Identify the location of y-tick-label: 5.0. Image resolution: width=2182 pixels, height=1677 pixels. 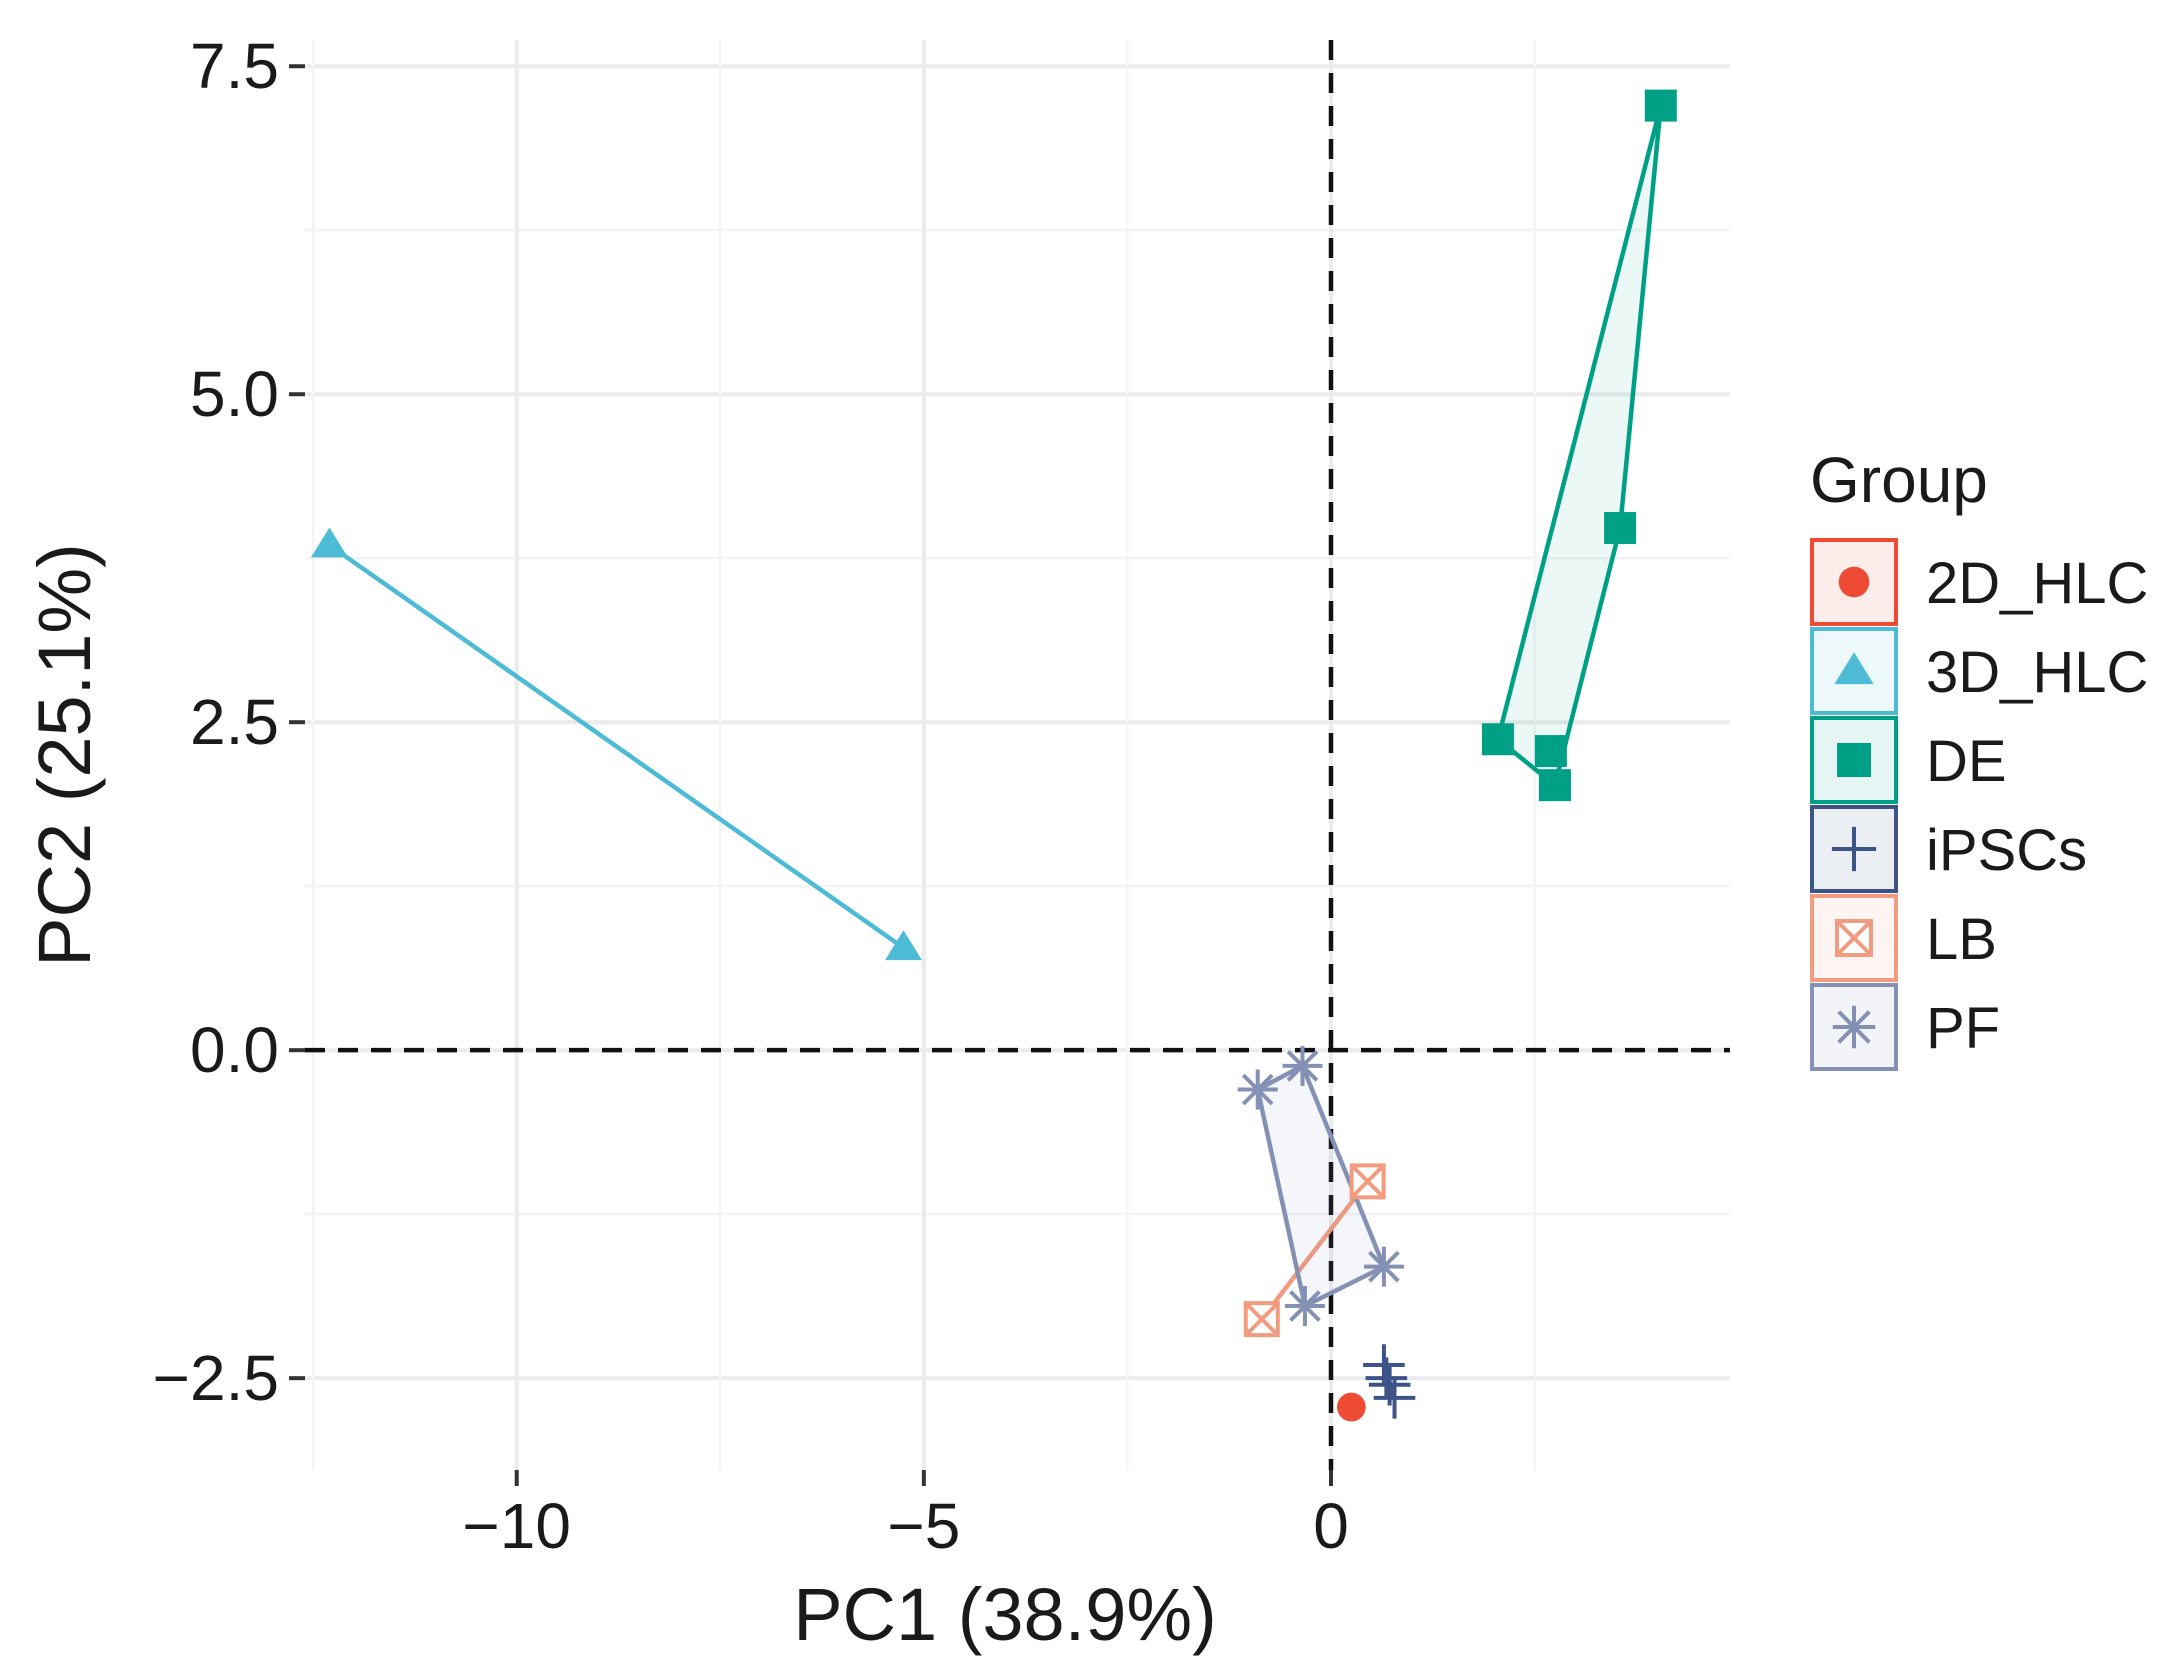
(234, 394).